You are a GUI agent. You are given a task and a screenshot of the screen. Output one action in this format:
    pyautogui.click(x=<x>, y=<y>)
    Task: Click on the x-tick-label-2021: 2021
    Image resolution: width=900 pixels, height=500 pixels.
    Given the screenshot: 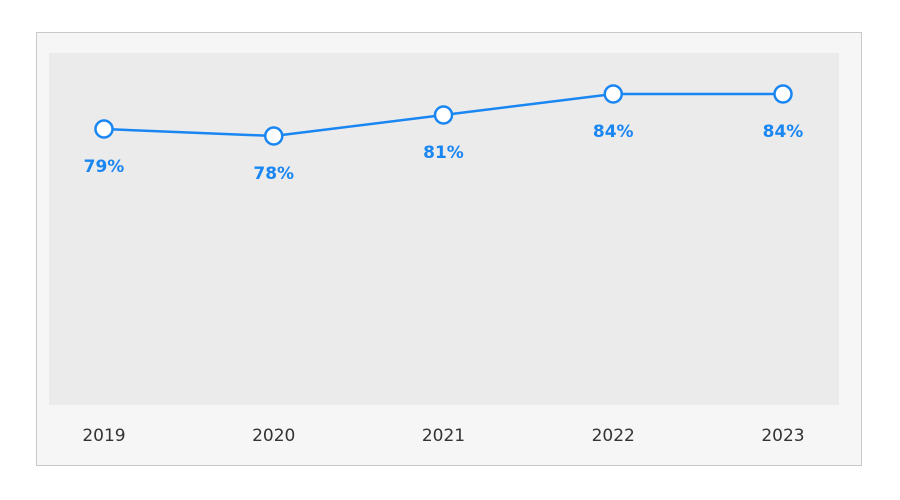 What is the action you would take?
    pyautogui.click(x=443, y=436)
    